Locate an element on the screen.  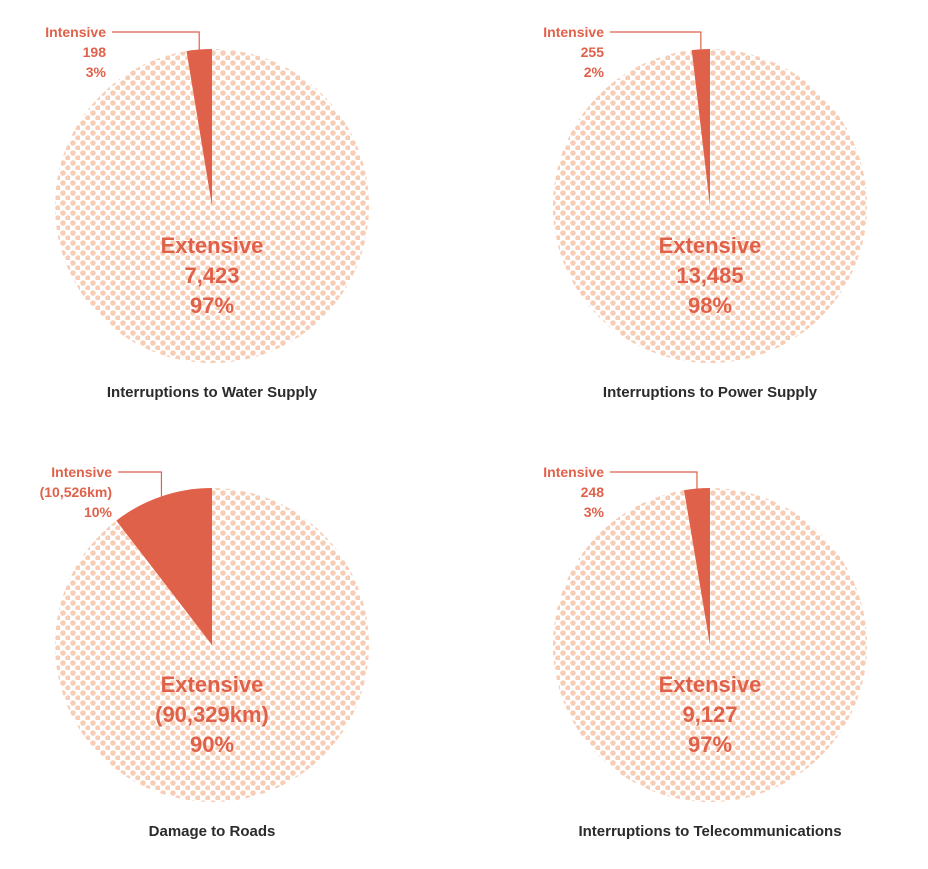
extensive-label-percent: 98% is located at coordinates (710, 305).